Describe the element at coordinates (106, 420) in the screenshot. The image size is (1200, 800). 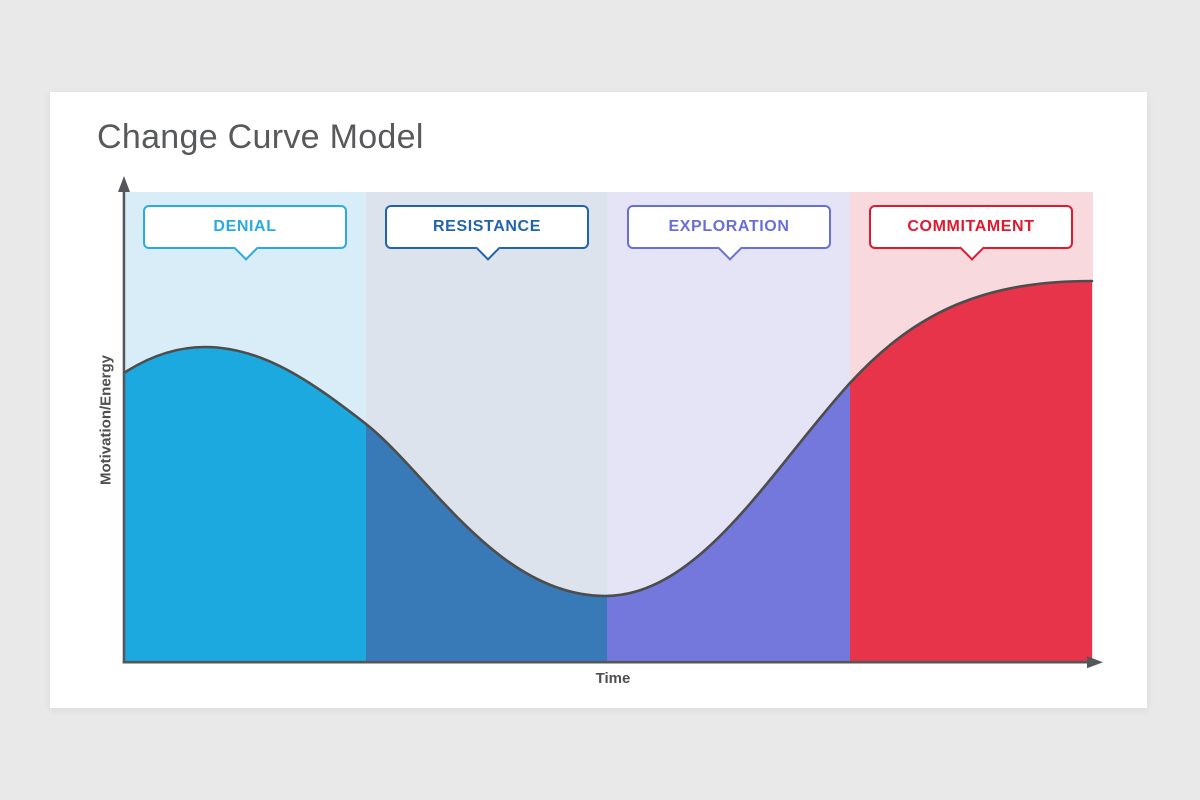
I see `y-axis-label: Motivation/Energy` at that location.